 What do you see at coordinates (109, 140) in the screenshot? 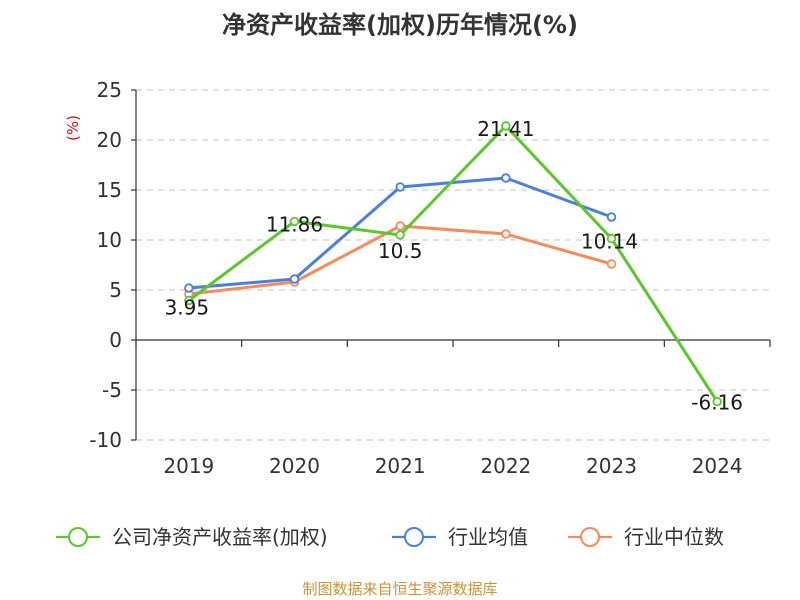
I see `y-tick-label: 20` at bounding box center [109, 140].